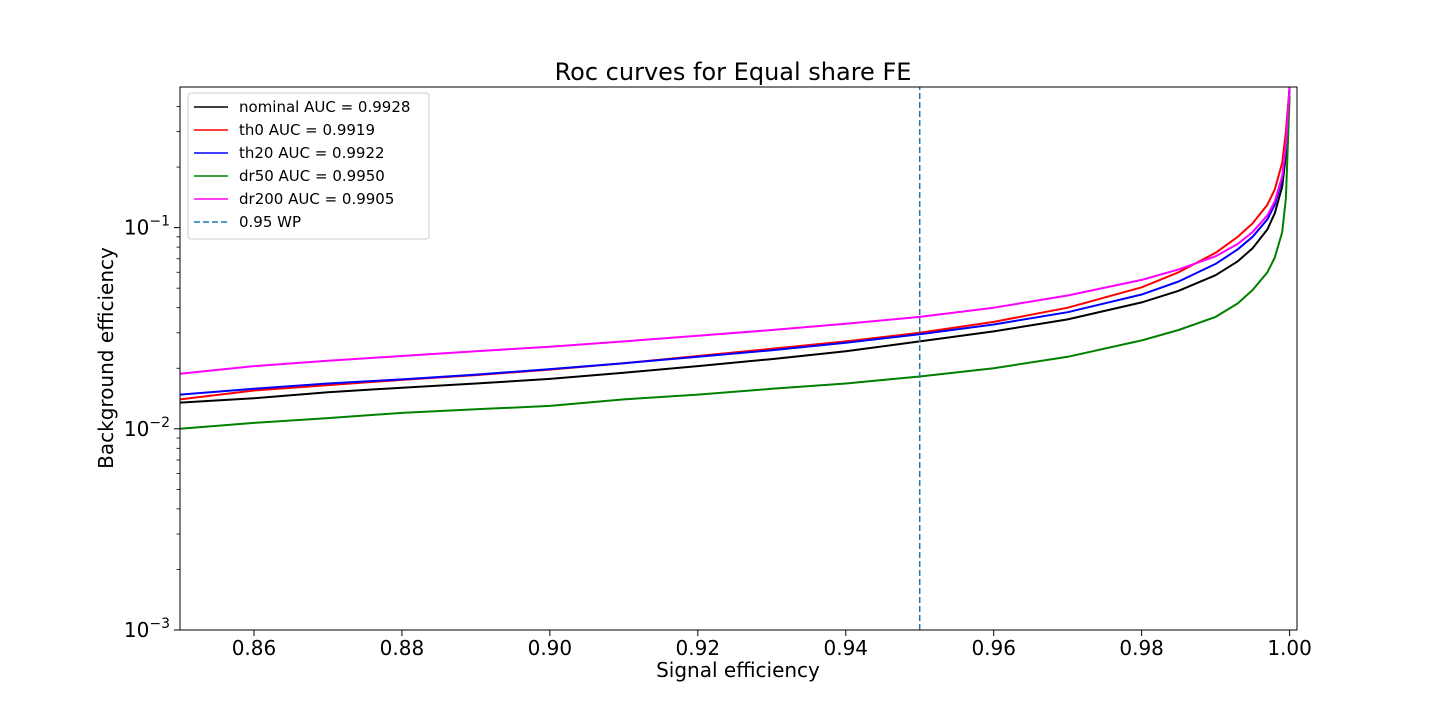  Describe the element at coordinates (993, 648) in the screenshot. I see `x-tick-label-5: 0.96` at that location.